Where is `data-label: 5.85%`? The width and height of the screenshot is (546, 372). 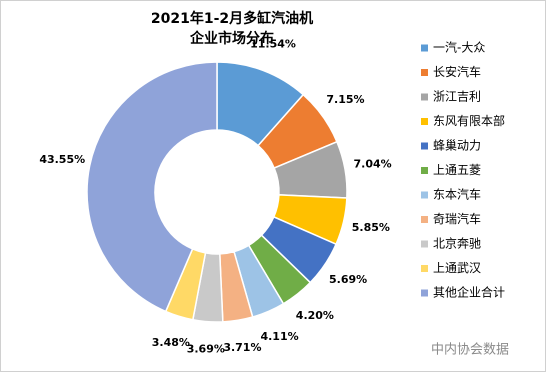
data-label: 5.85% is located at coordinates (371, 227).